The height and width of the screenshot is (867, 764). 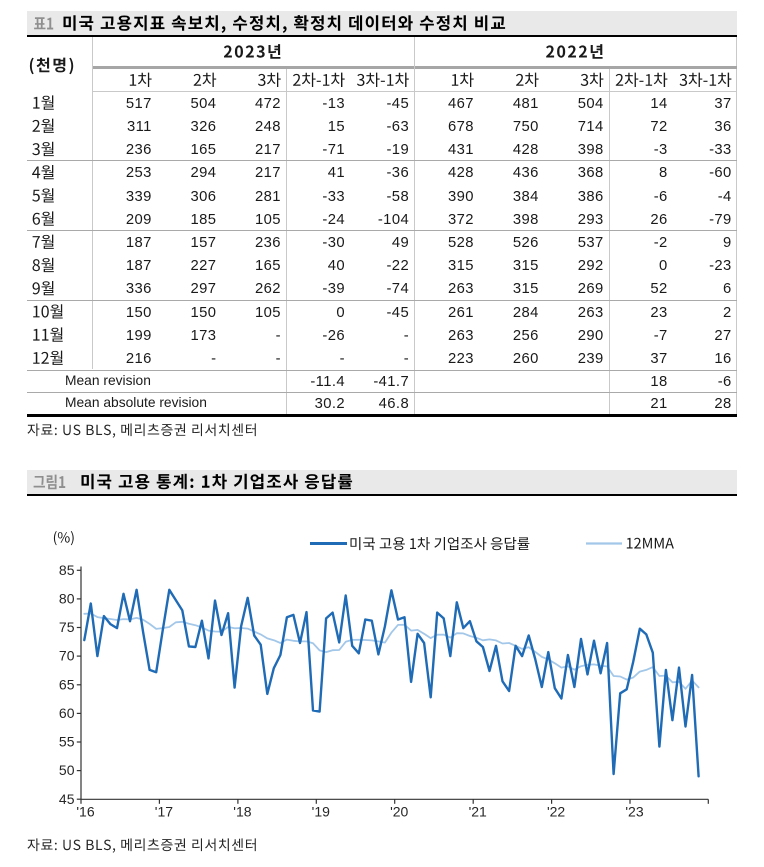 I want to click on svg-text: '18, so click(x=242, y=811).